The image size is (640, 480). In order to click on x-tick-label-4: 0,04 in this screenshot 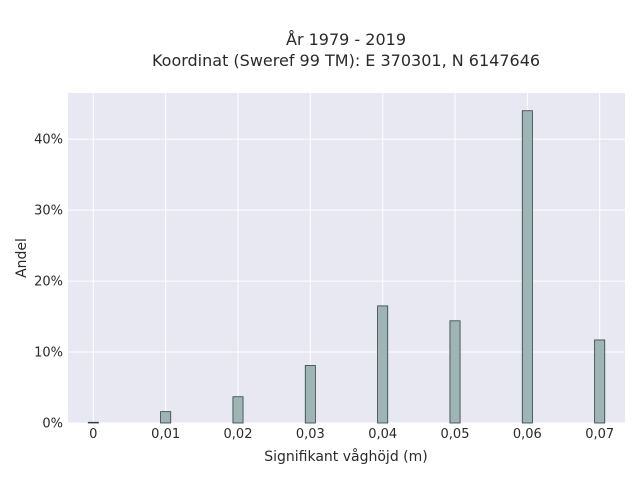, I will do `click(382, 434)`.